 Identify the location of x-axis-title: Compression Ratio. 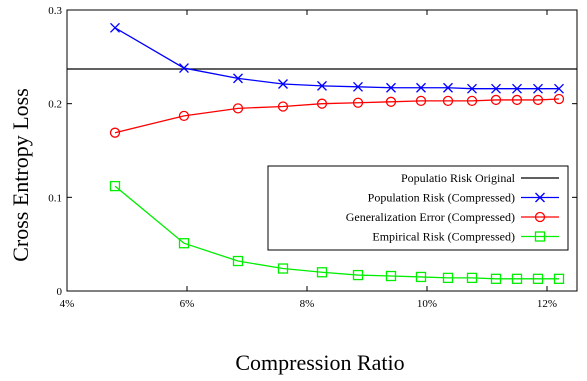
(319, 362).